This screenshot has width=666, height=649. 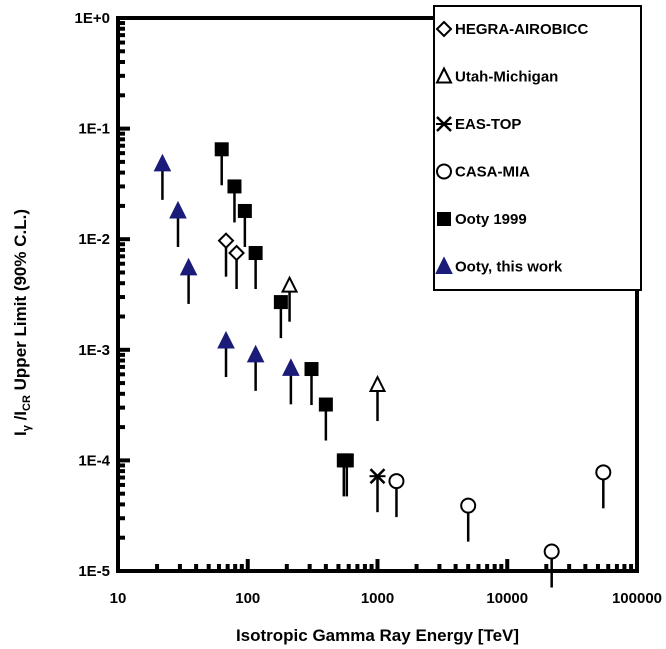 What do you see at coordinates (94, 129) in the screenshot?
I see `y-tick-label: 1E-1` at bounding box center [94, 129].